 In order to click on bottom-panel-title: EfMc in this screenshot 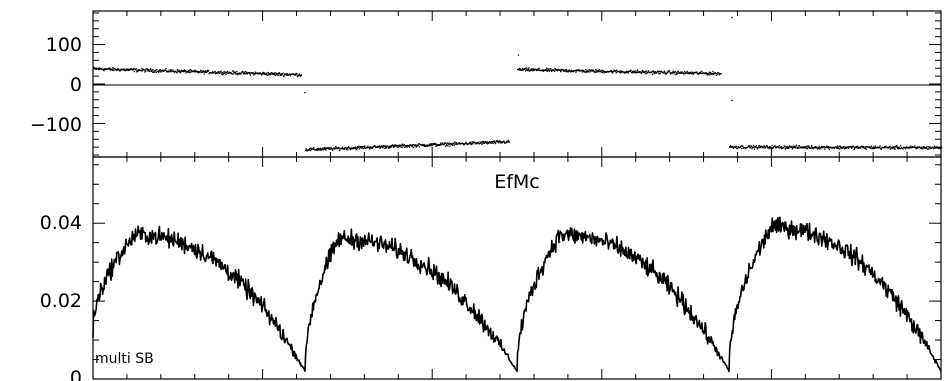, I will do `click(517, 182)`.